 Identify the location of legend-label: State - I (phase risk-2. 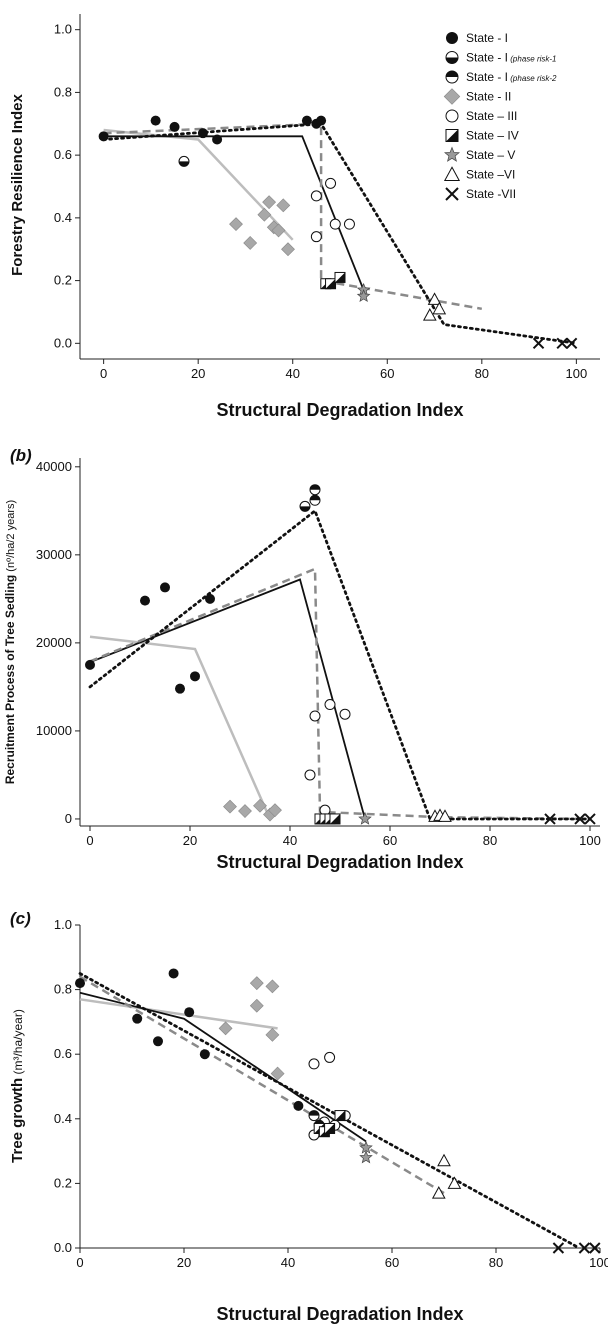
(511, 77).